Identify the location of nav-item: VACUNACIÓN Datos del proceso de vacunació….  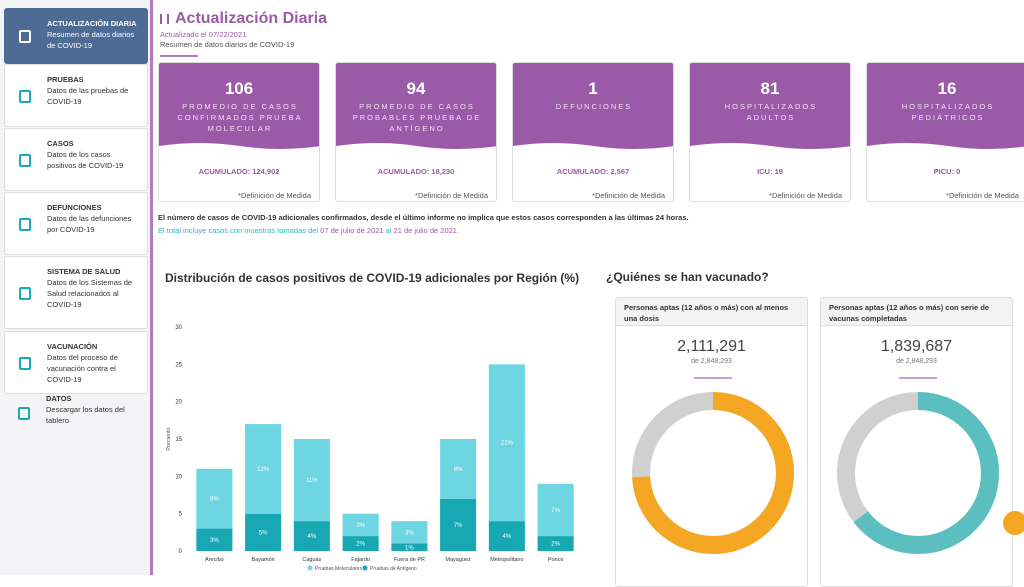
(76, 362).